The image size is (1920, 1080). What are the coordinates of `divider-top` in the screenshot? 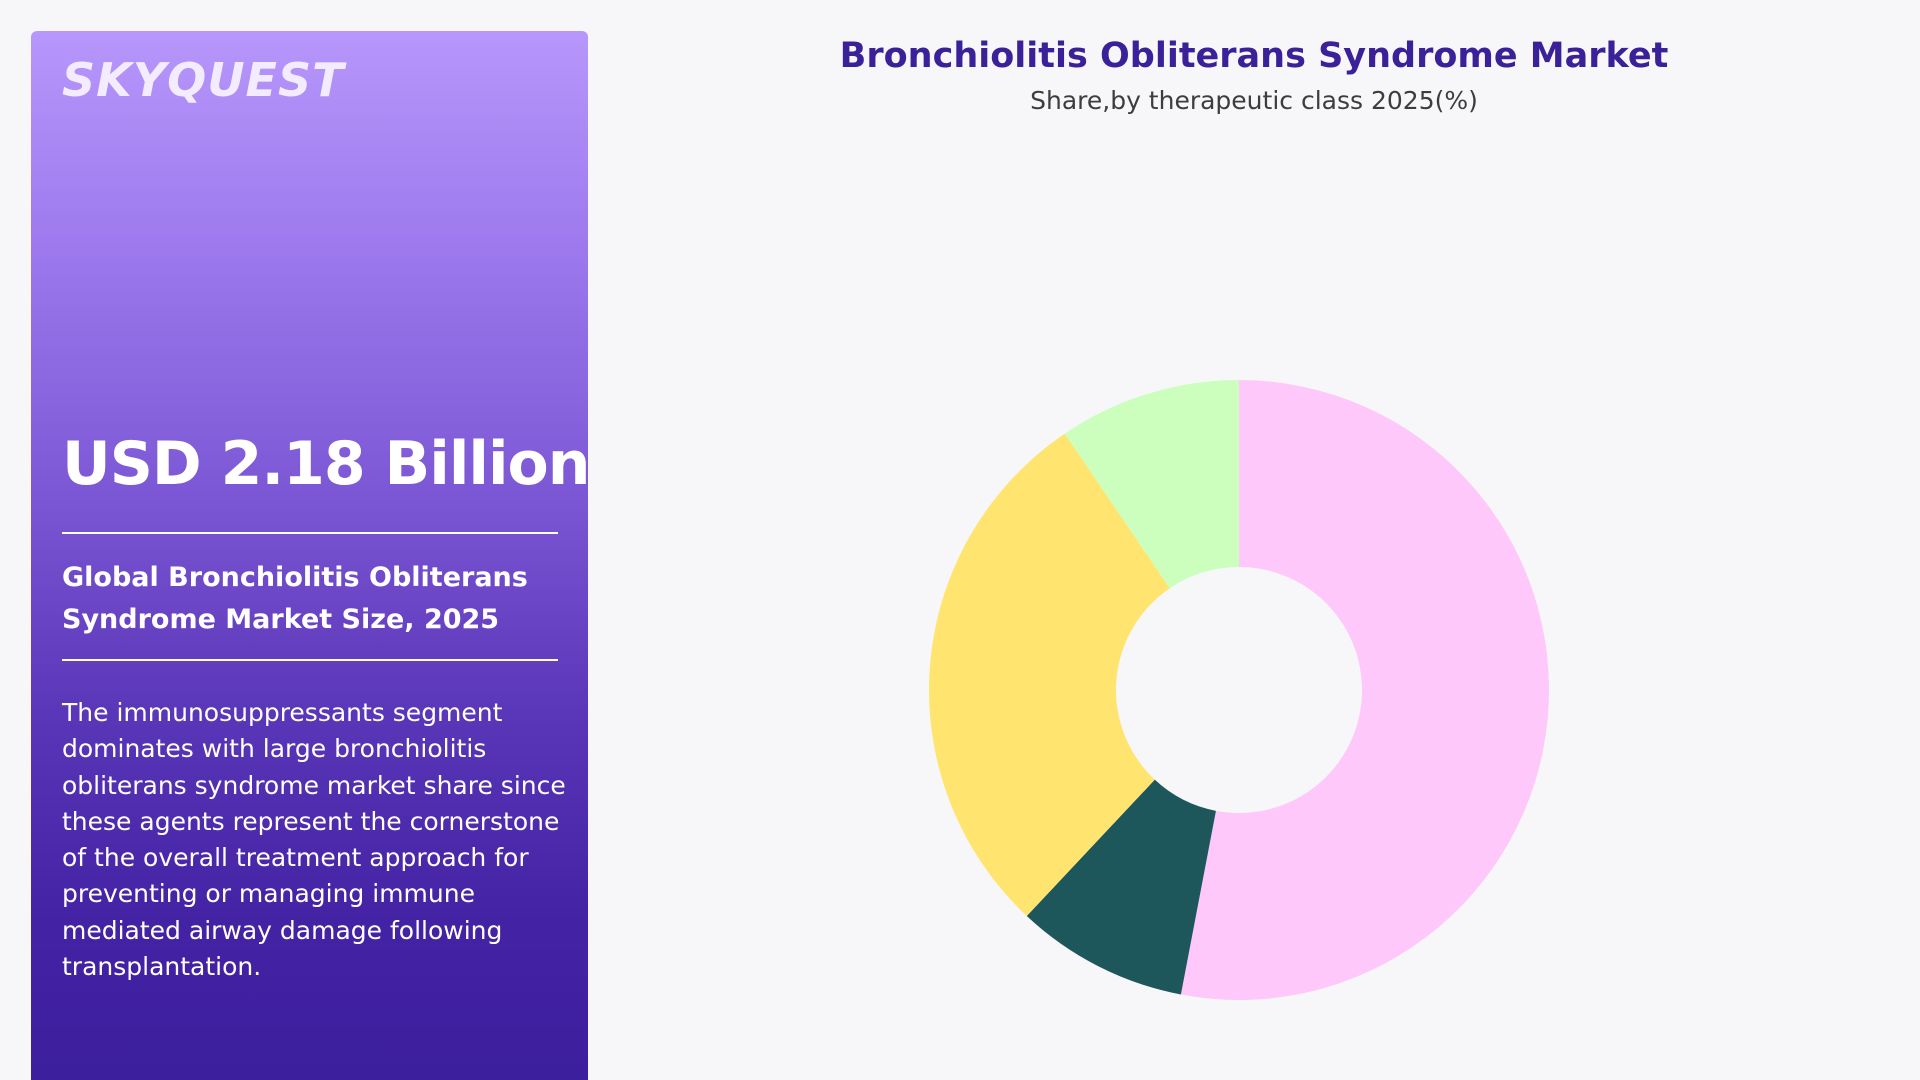 It's located at (310, 533).